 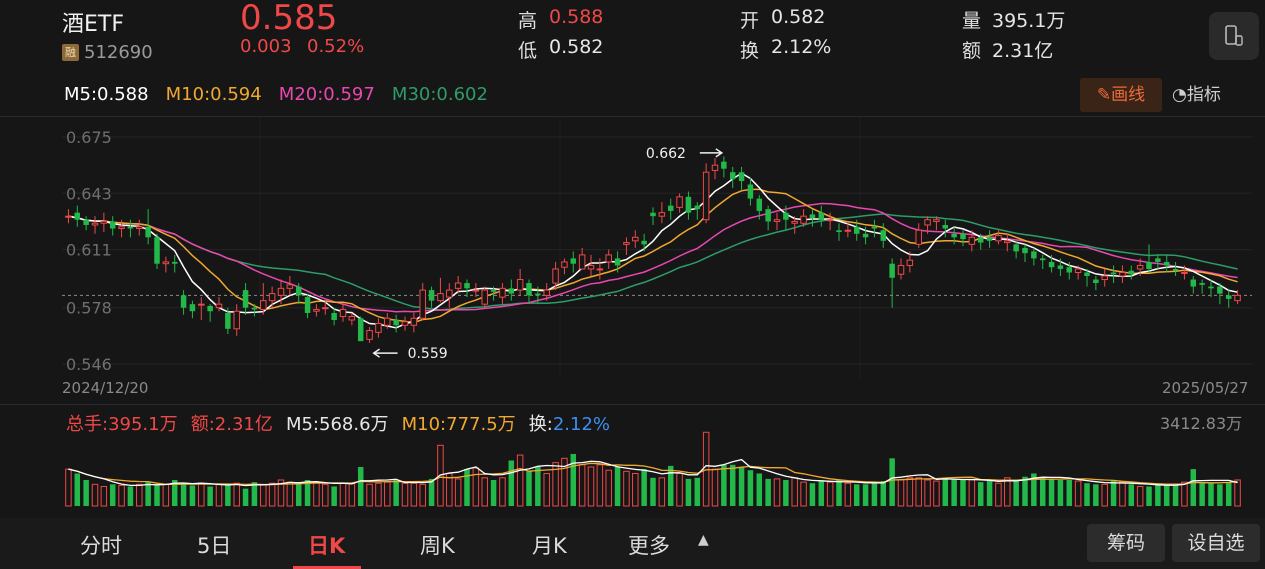 What do you see at coordinates (1128, 95) in the screenshot?
I see `draw-line-label: 画线` at bounding box center [1128, 95].